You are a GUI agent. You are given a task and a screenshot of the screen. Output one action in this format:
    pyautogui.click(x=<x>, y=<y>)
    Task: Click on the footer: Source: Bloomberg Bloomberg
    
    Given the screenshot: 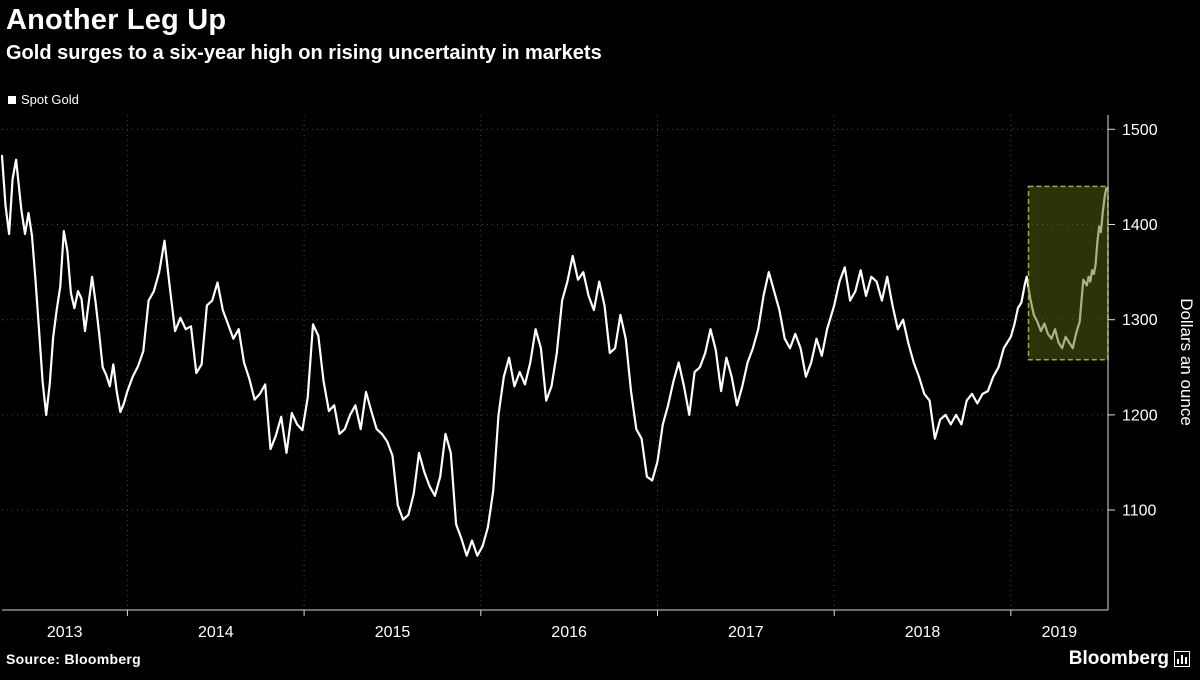 What is the action you would take?
    pyautogui.click(x=600, y=661)
    